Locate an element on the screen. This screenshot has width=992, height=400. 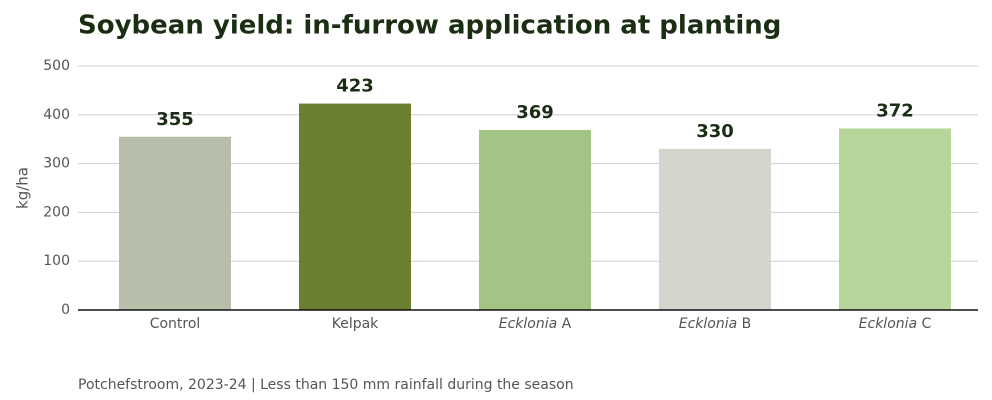
y-tick-label: 300 is located at coordinates (56, 164).